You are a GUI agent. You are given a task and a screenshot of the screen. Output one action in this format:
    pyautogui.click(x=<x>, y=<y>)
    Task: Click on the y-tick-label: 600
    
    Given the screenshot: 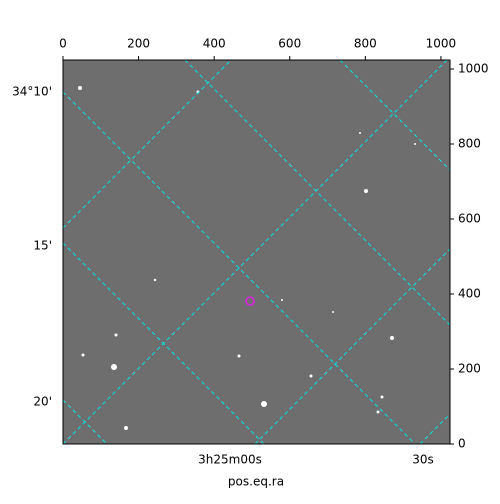 What is the action you would take?
    pyautogui.click(x=469, y=219)
    